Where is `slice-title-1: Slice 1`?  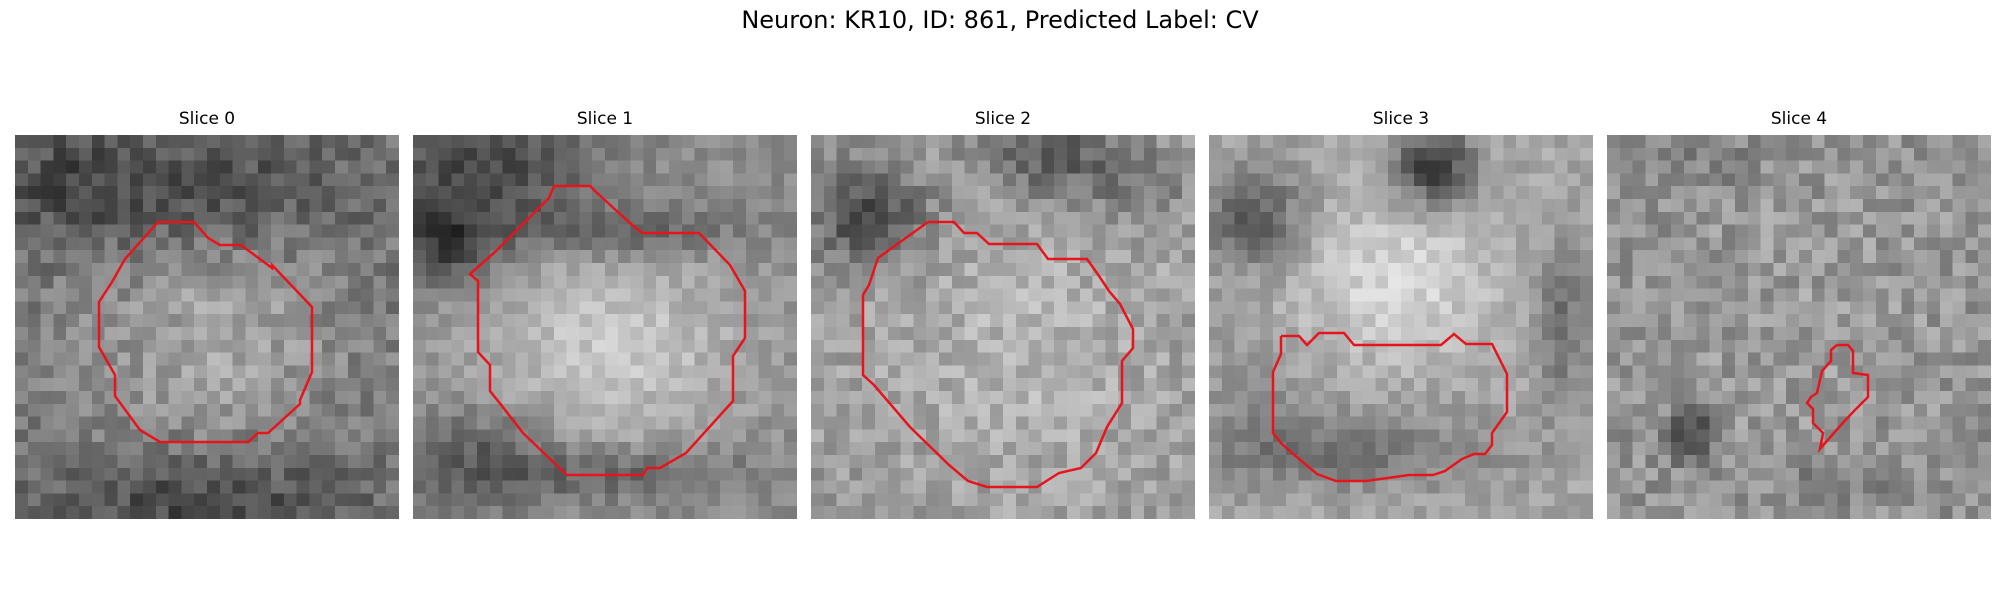
slice-title-1: Slice 1 is located at coordinates (605, 119).